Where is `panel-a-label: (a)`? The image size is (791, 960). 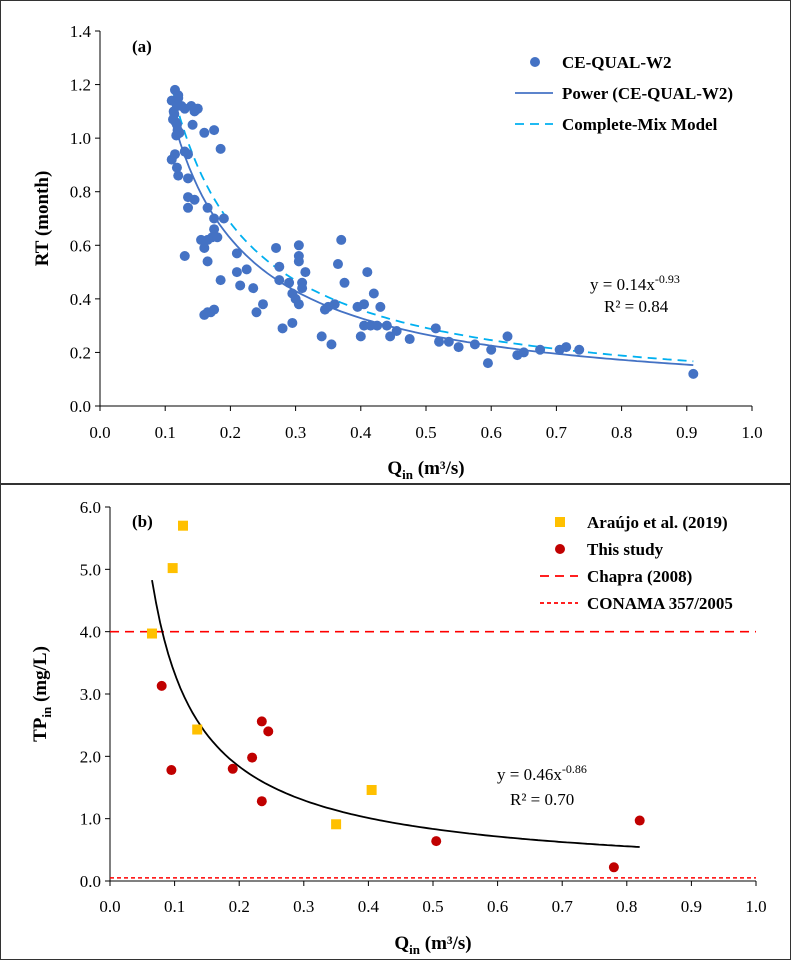 panel-a-label: (a) is located at coordinates (142, 46).